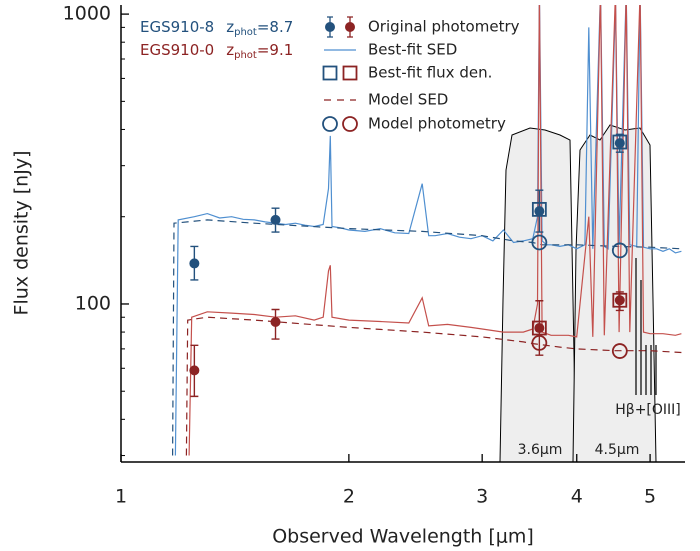 The image size is (700, 551). I want to click on y-axis-label: Flux density [nJy], so click(22, 233).